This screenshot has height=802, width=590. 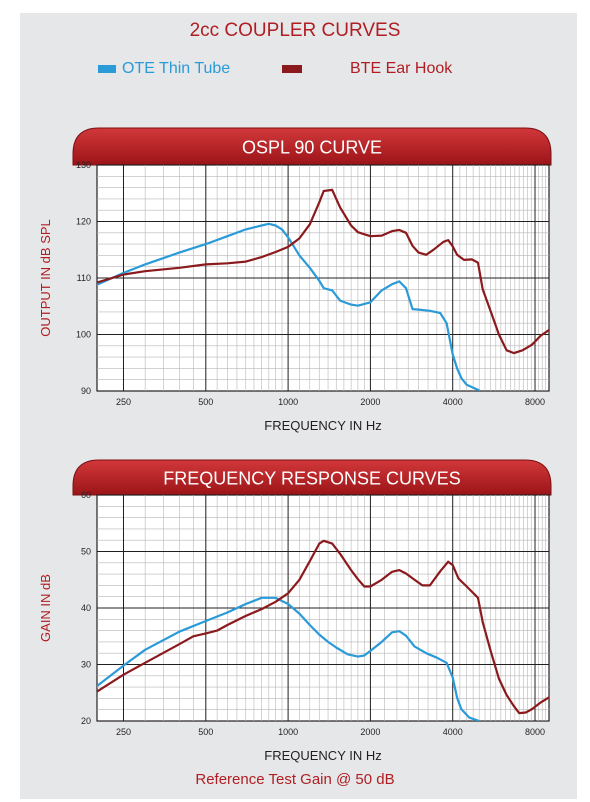 What do you see at coordinates (45, 608) in the screenshot?
I see `y-axis-label: GAIN IN dB` at bounding box center [45, 608].